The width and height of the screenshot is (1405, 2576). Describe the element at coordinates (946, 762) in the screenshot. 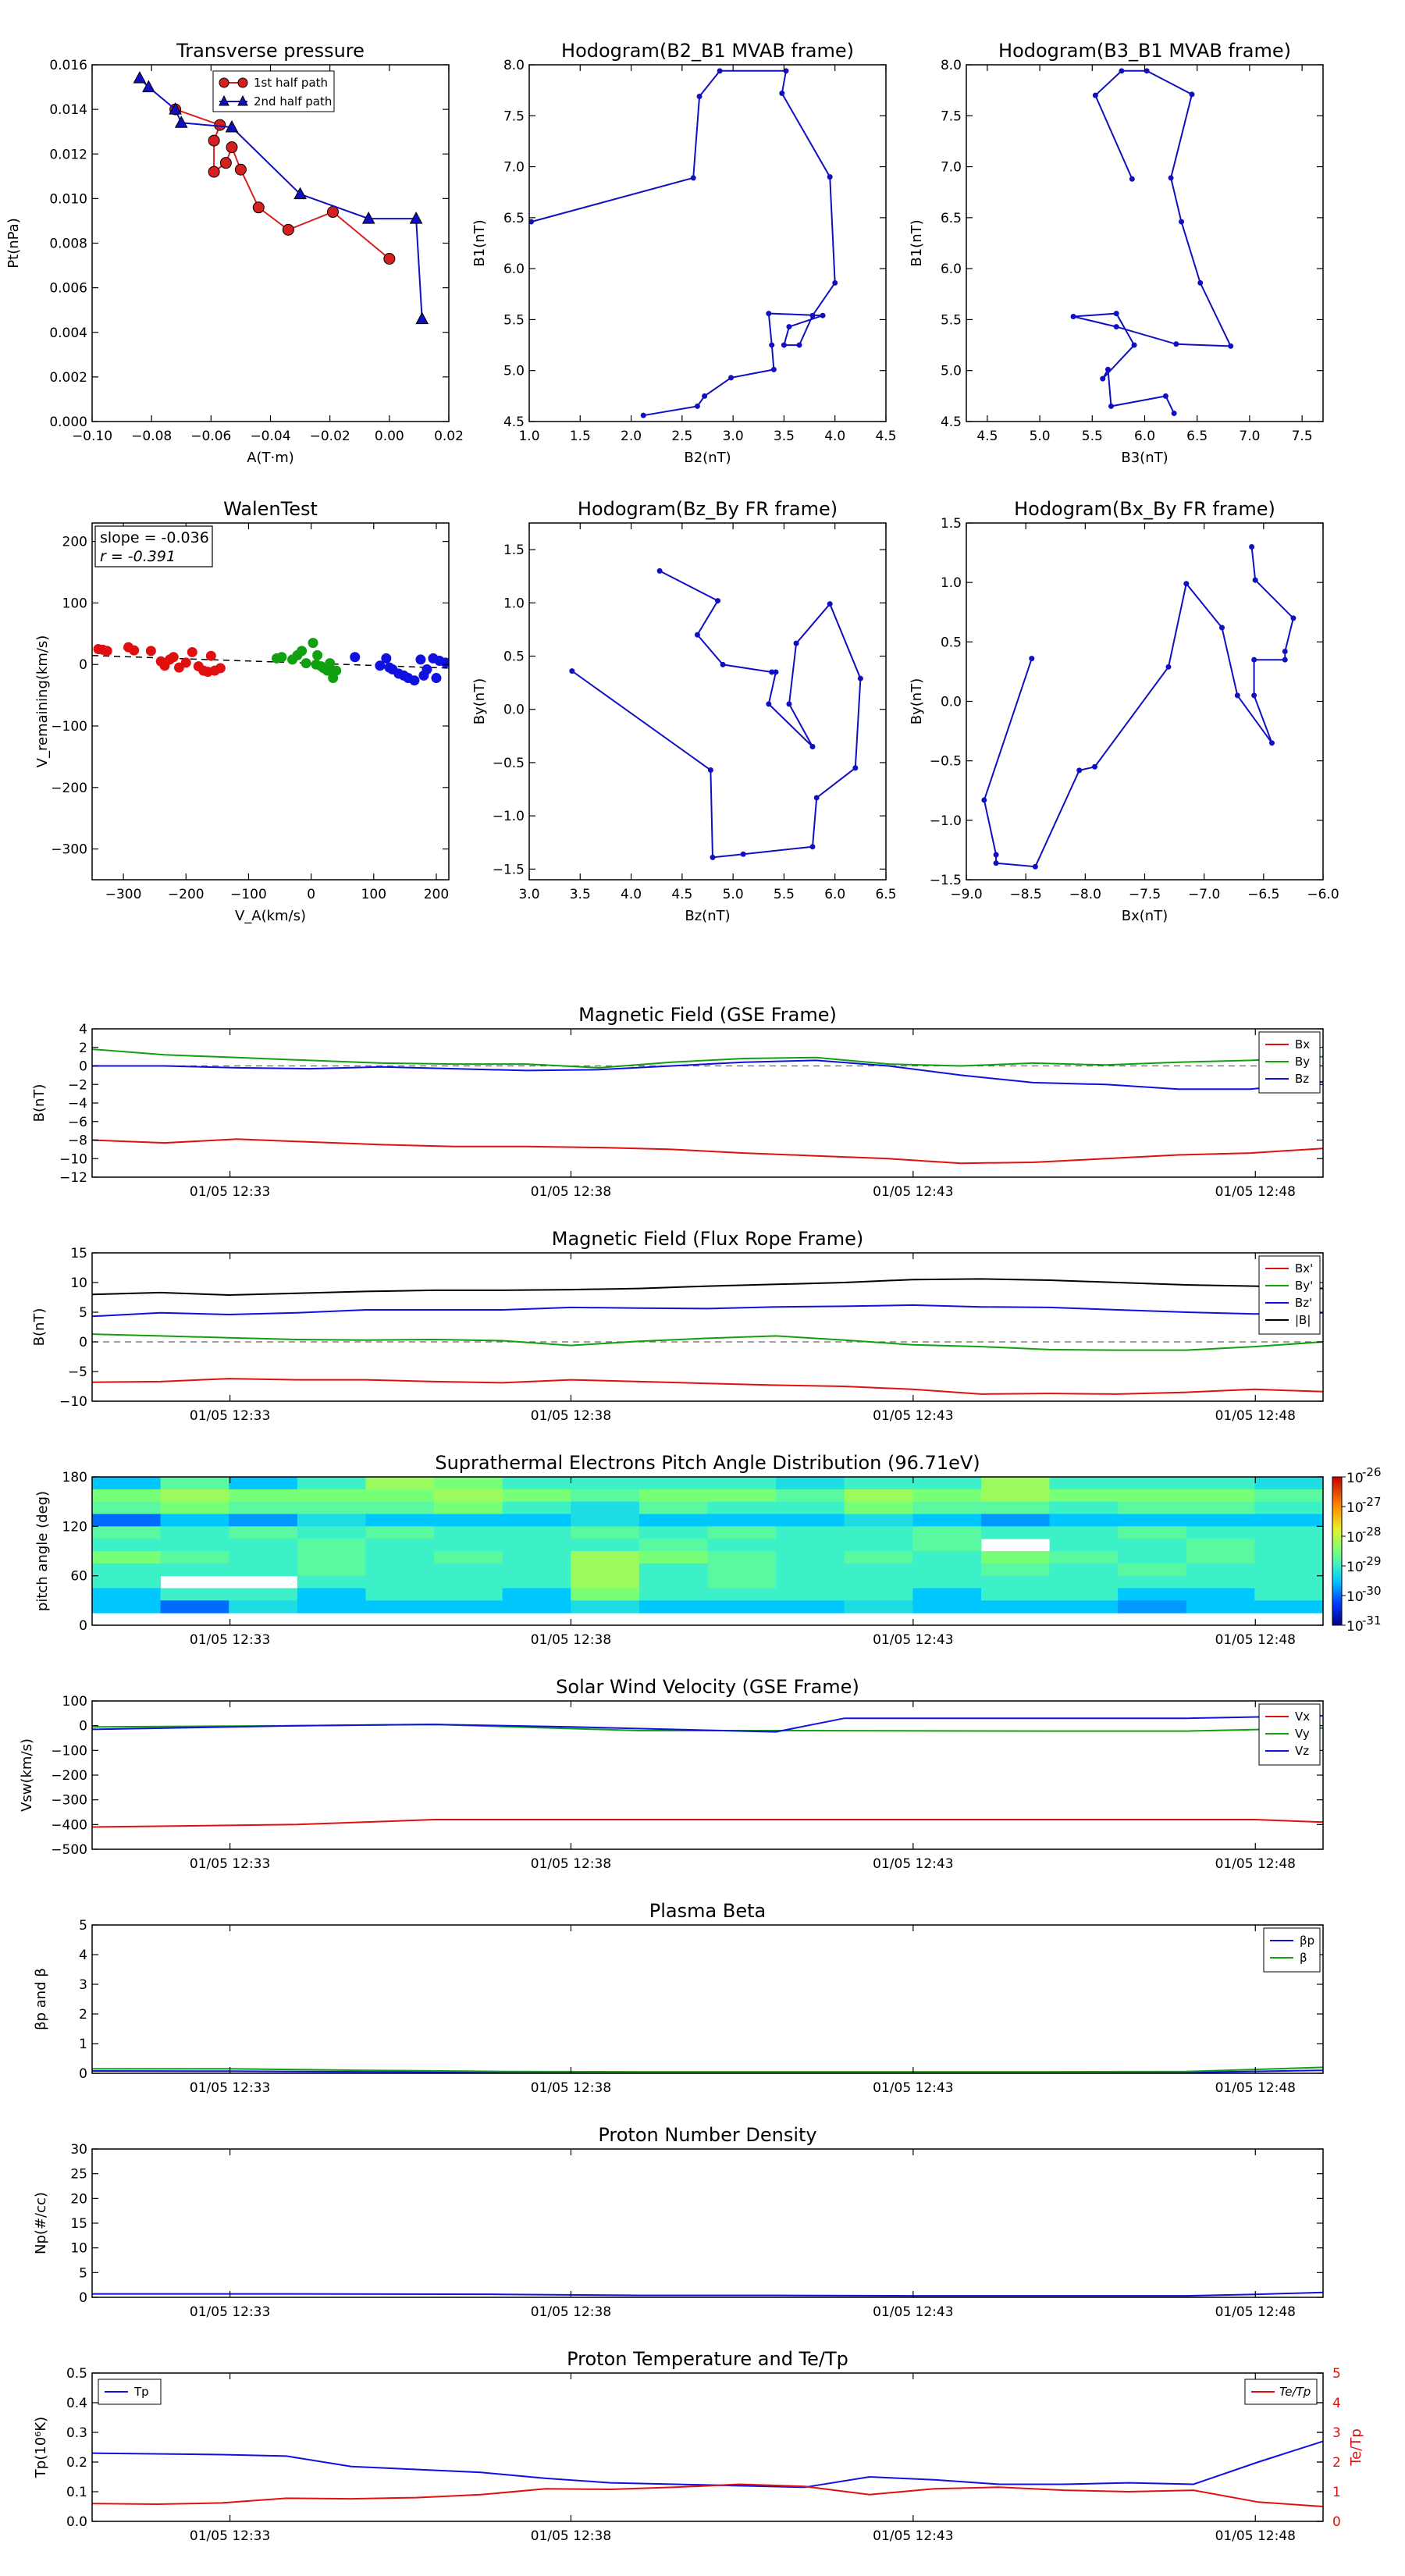

I see `y-tick-label: −0.5` at that location.